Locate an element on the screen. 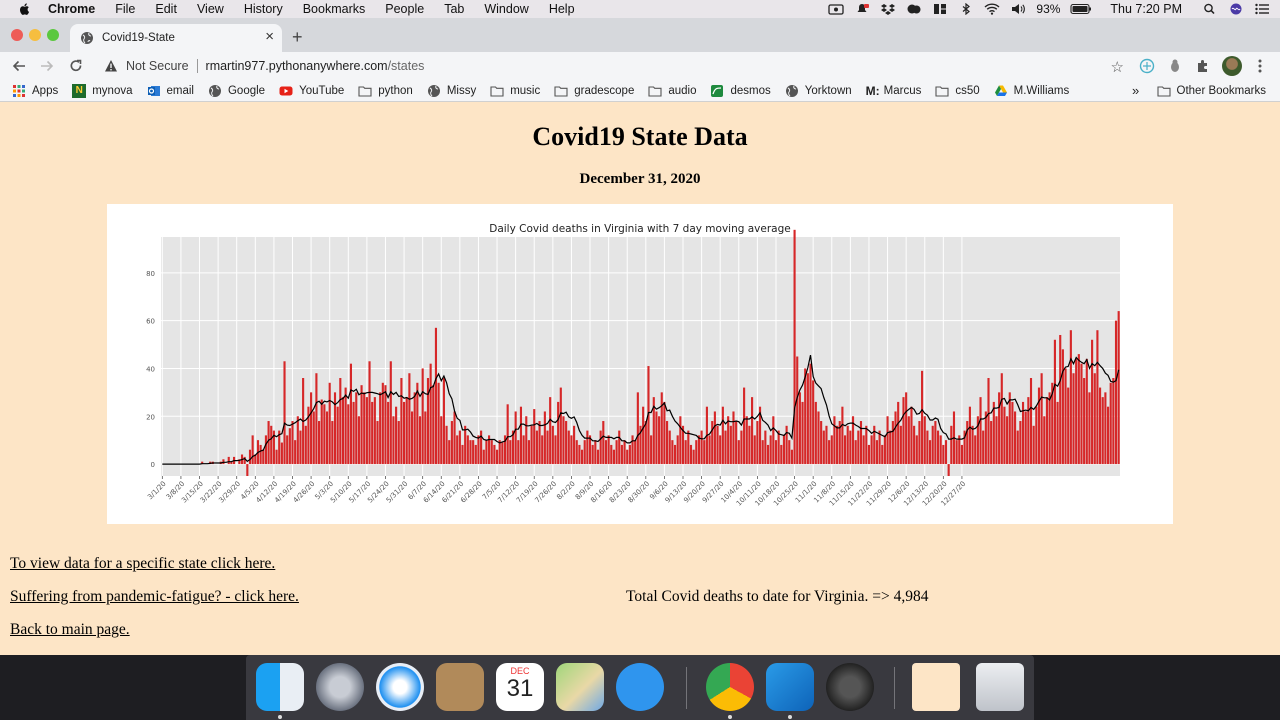  tab-title: Covid19-State is located at coordinates (138, 38).